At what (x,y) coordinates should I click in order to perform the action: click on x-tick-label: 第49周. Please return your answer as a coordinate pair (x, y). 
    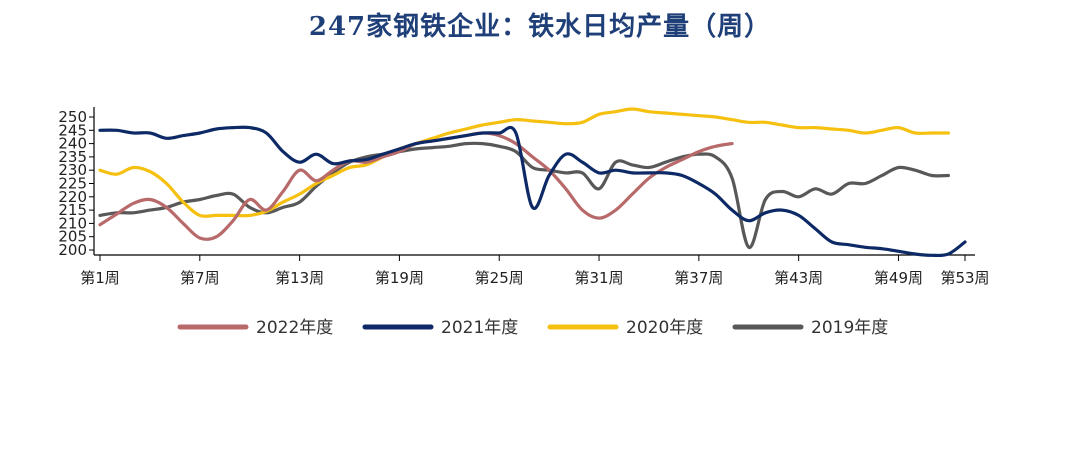
    Looking at the image, I should click on (898, 278).